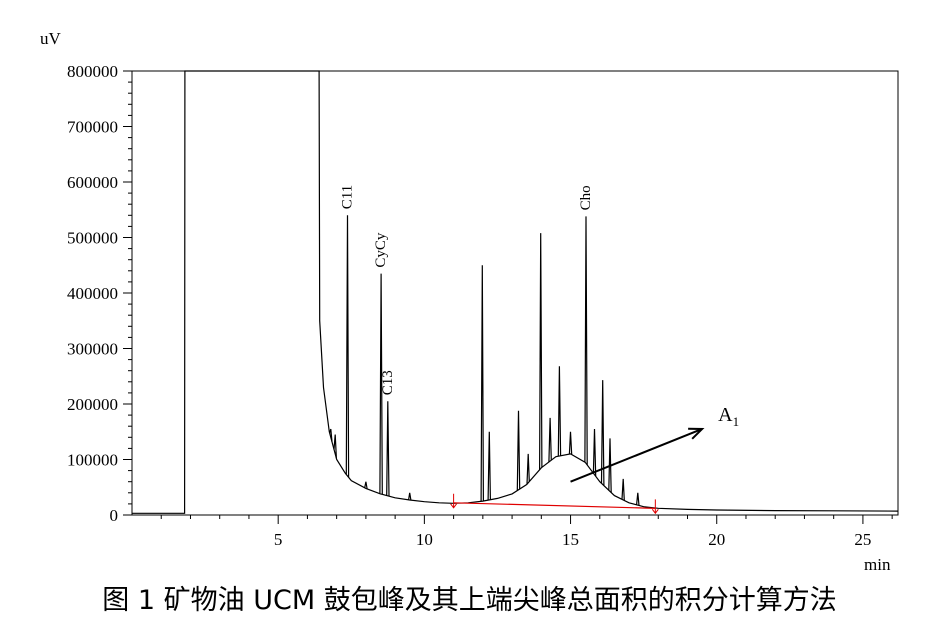 Image resolution: width=939 pixels, height=637 pixels. Describe the element at coordinates (696, 433) in the screenshot. I see `annotation-arrowhead` at that location.